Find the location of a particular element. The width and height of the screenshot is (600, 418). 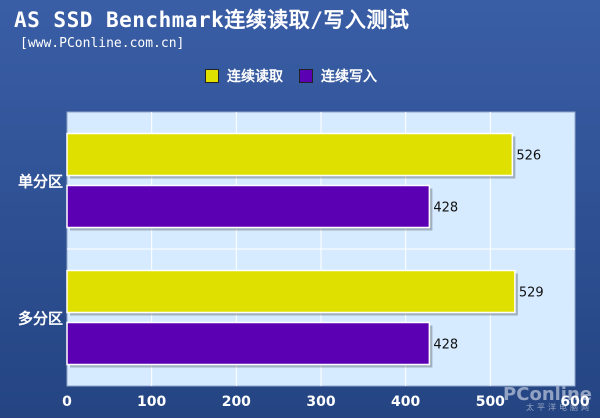

legend-swatch-write is located at coordinates (306, 76).